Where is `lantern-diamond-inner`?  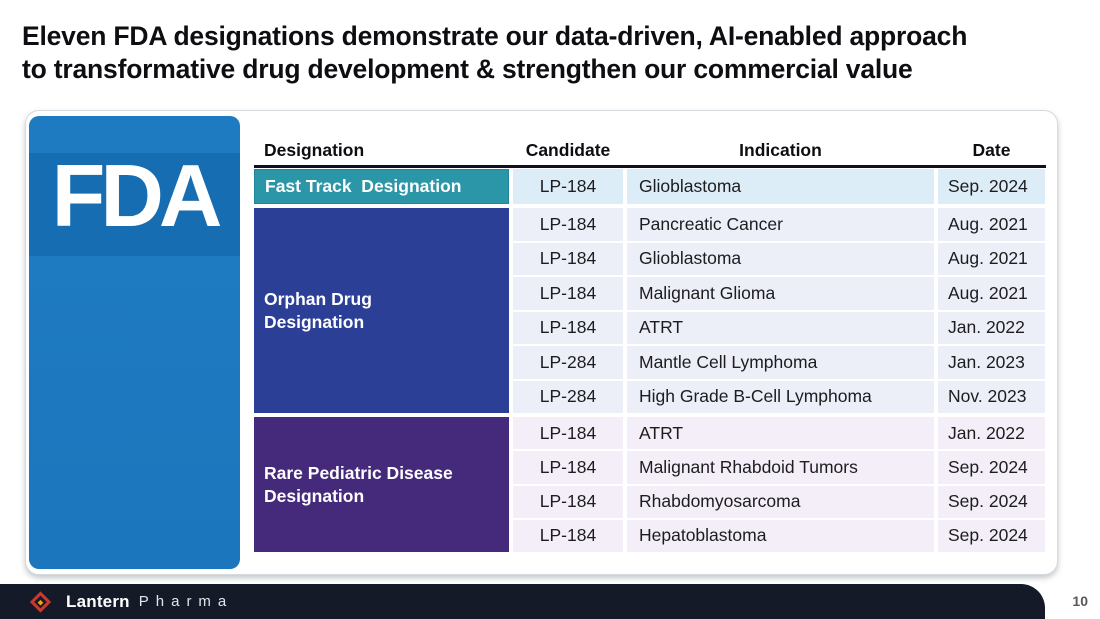
lantern-diamond-inner is located at coordinates (40, 601).